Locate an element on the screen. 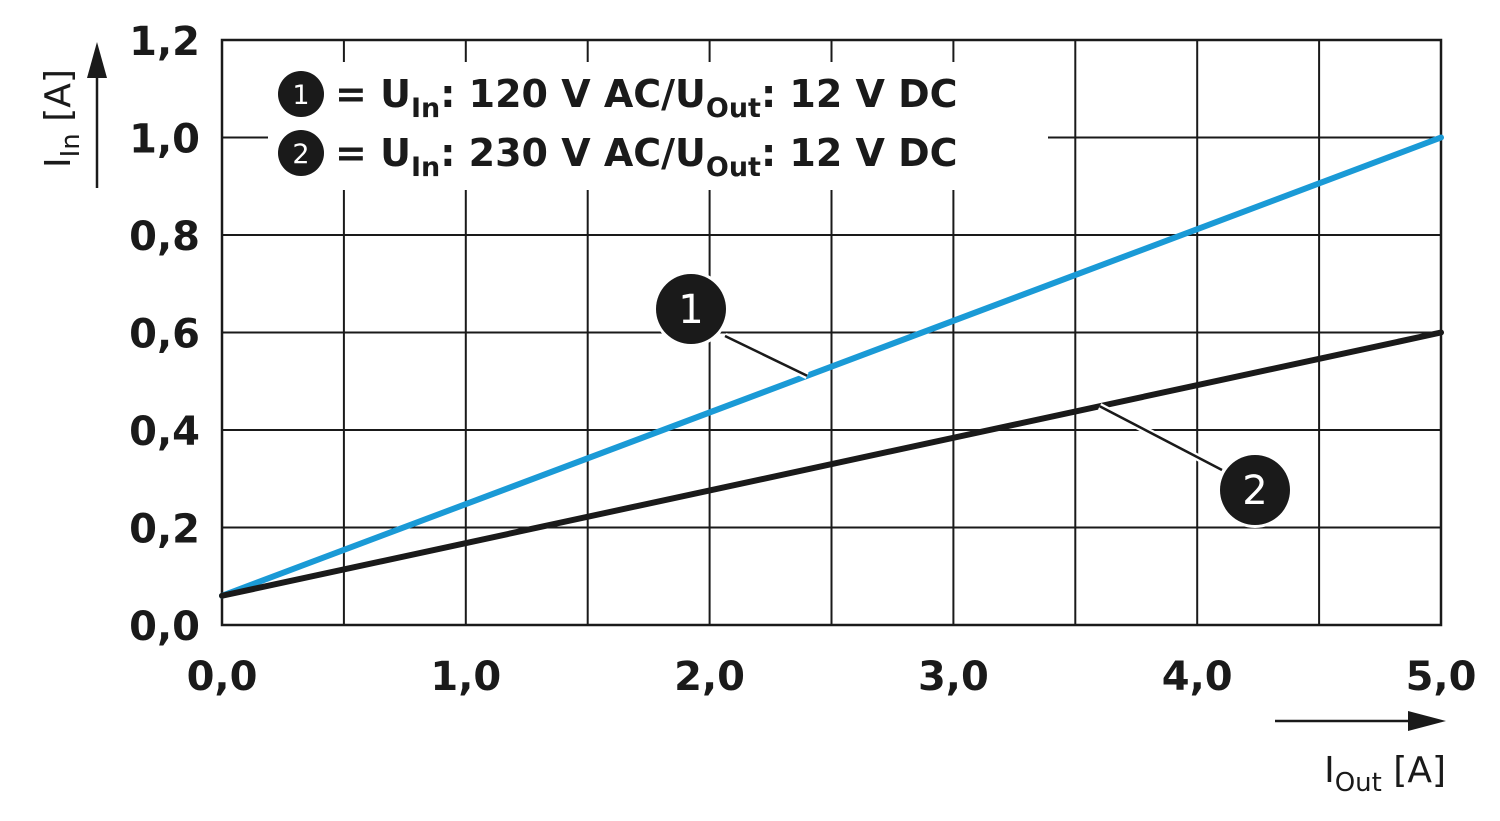  legend-entry-1: = UIn: 120 V AC/UOut: 12 V DC is located at coordinates (646, 98).